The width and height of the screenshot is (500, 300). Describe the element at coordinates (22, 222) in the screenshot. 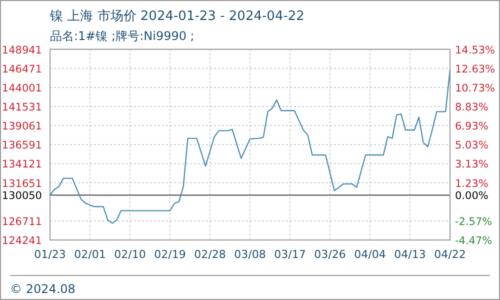

I see `y-tick-label: 126711` at that location.